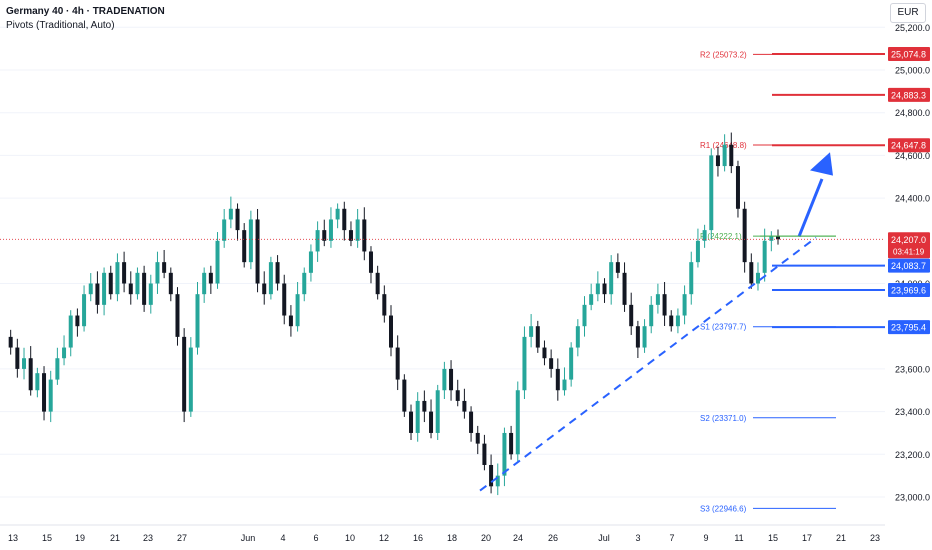 The width and height of the screenshot is (932, 550). I want to click on x-tick-label: 19, so click(80, 538).